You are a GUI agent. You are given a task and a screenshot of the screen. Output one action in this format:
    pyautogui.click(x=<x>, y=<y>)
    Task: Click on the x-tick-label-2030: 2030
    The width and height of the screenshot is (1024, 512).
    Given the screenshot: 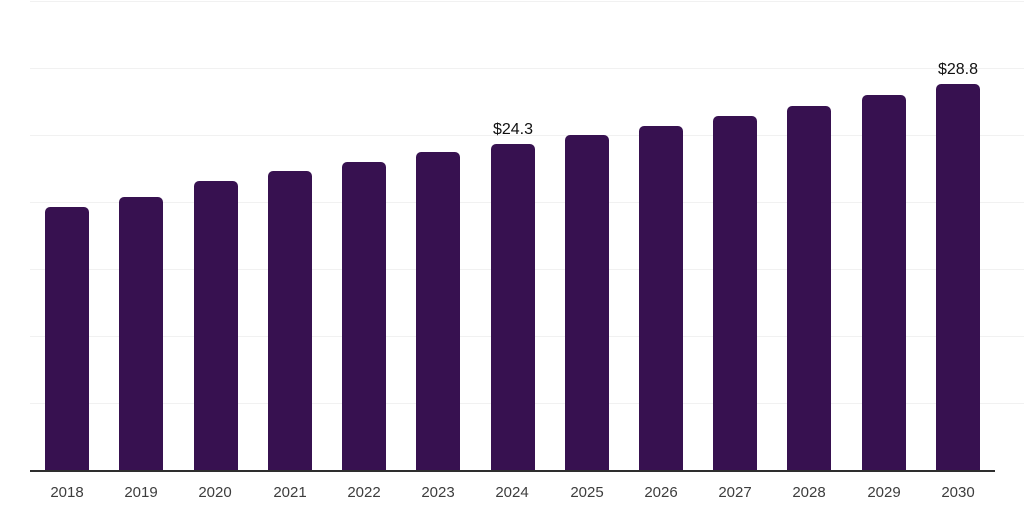 What is the action you would take?
    pyautogui.click(x=958, y=492)
    